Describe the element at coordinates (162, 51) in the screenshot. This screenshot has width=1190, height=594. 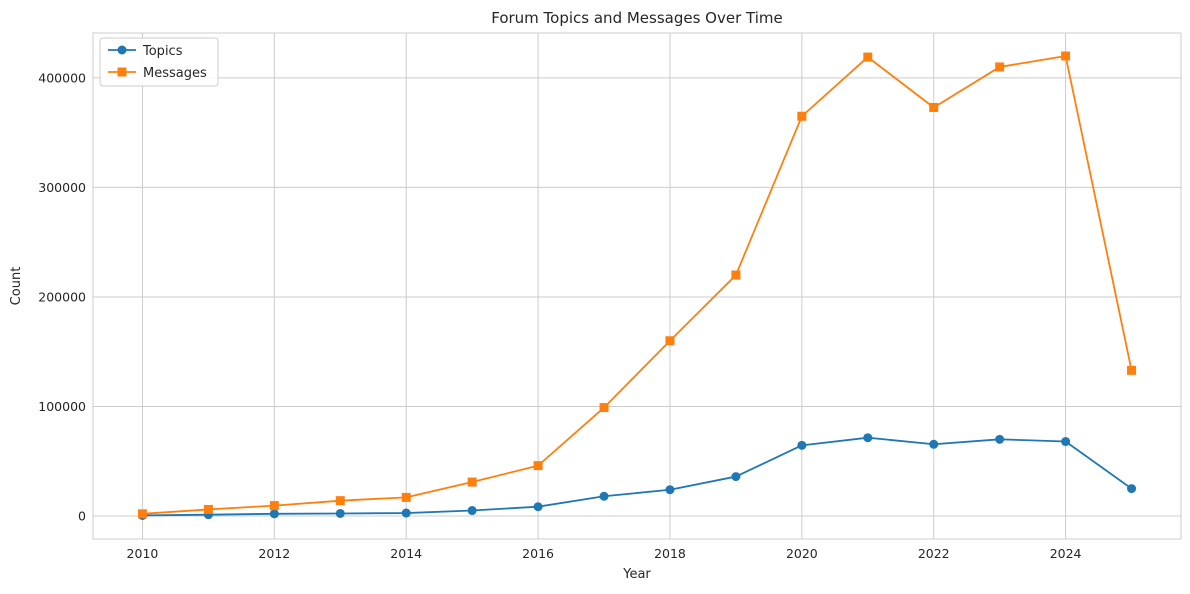
I see `legend-topics-label: Topics` at that location.